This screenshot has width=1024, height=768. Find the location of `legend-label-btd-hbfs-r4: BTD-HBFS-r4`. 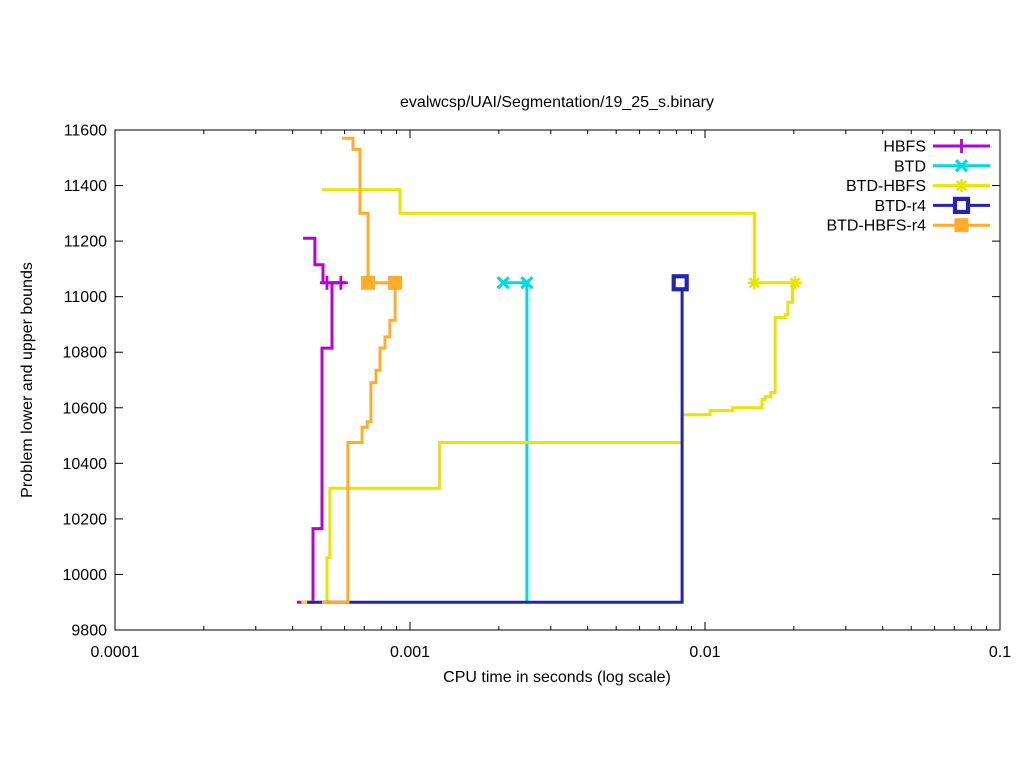

legend-label-btd-hbfs-r4: BTD-HBFS-r4 is located at coordinates (876, 226).